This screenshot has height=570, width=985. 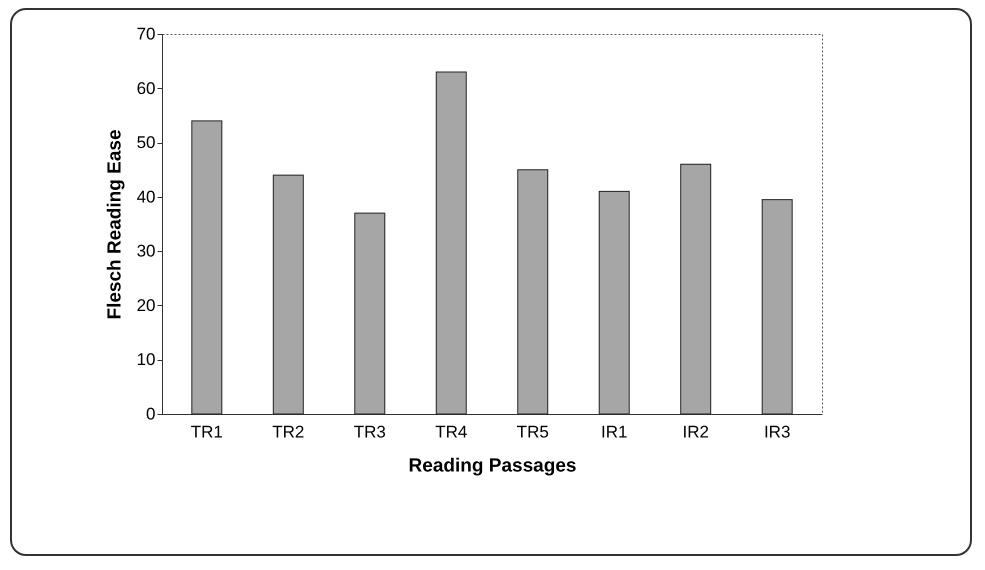 I want to click on x-tick-label: IR3, so click(x=777, y=432).